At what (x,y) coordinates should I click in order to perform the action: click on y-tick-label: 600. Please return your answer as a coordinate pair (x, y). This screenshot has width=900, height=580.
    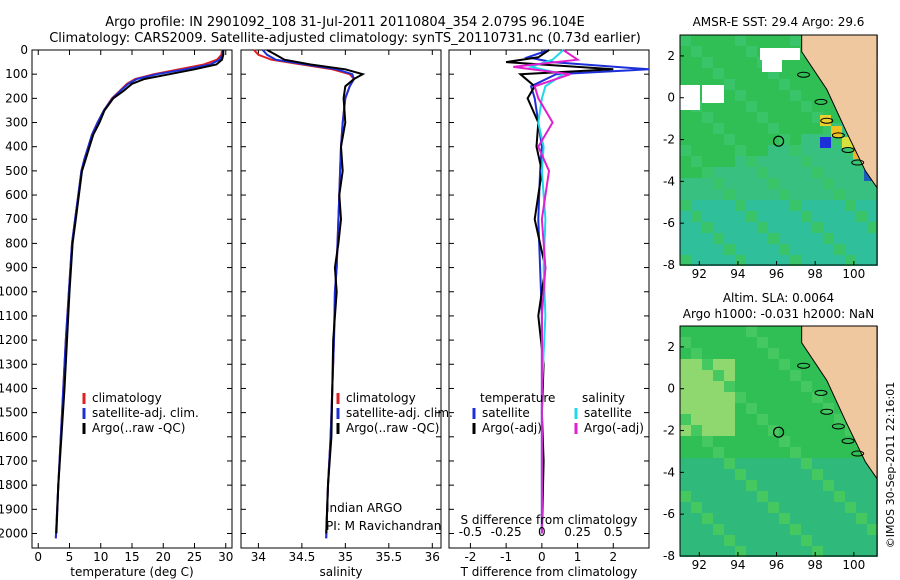
    Looking at the image, I should click on (16, 195).